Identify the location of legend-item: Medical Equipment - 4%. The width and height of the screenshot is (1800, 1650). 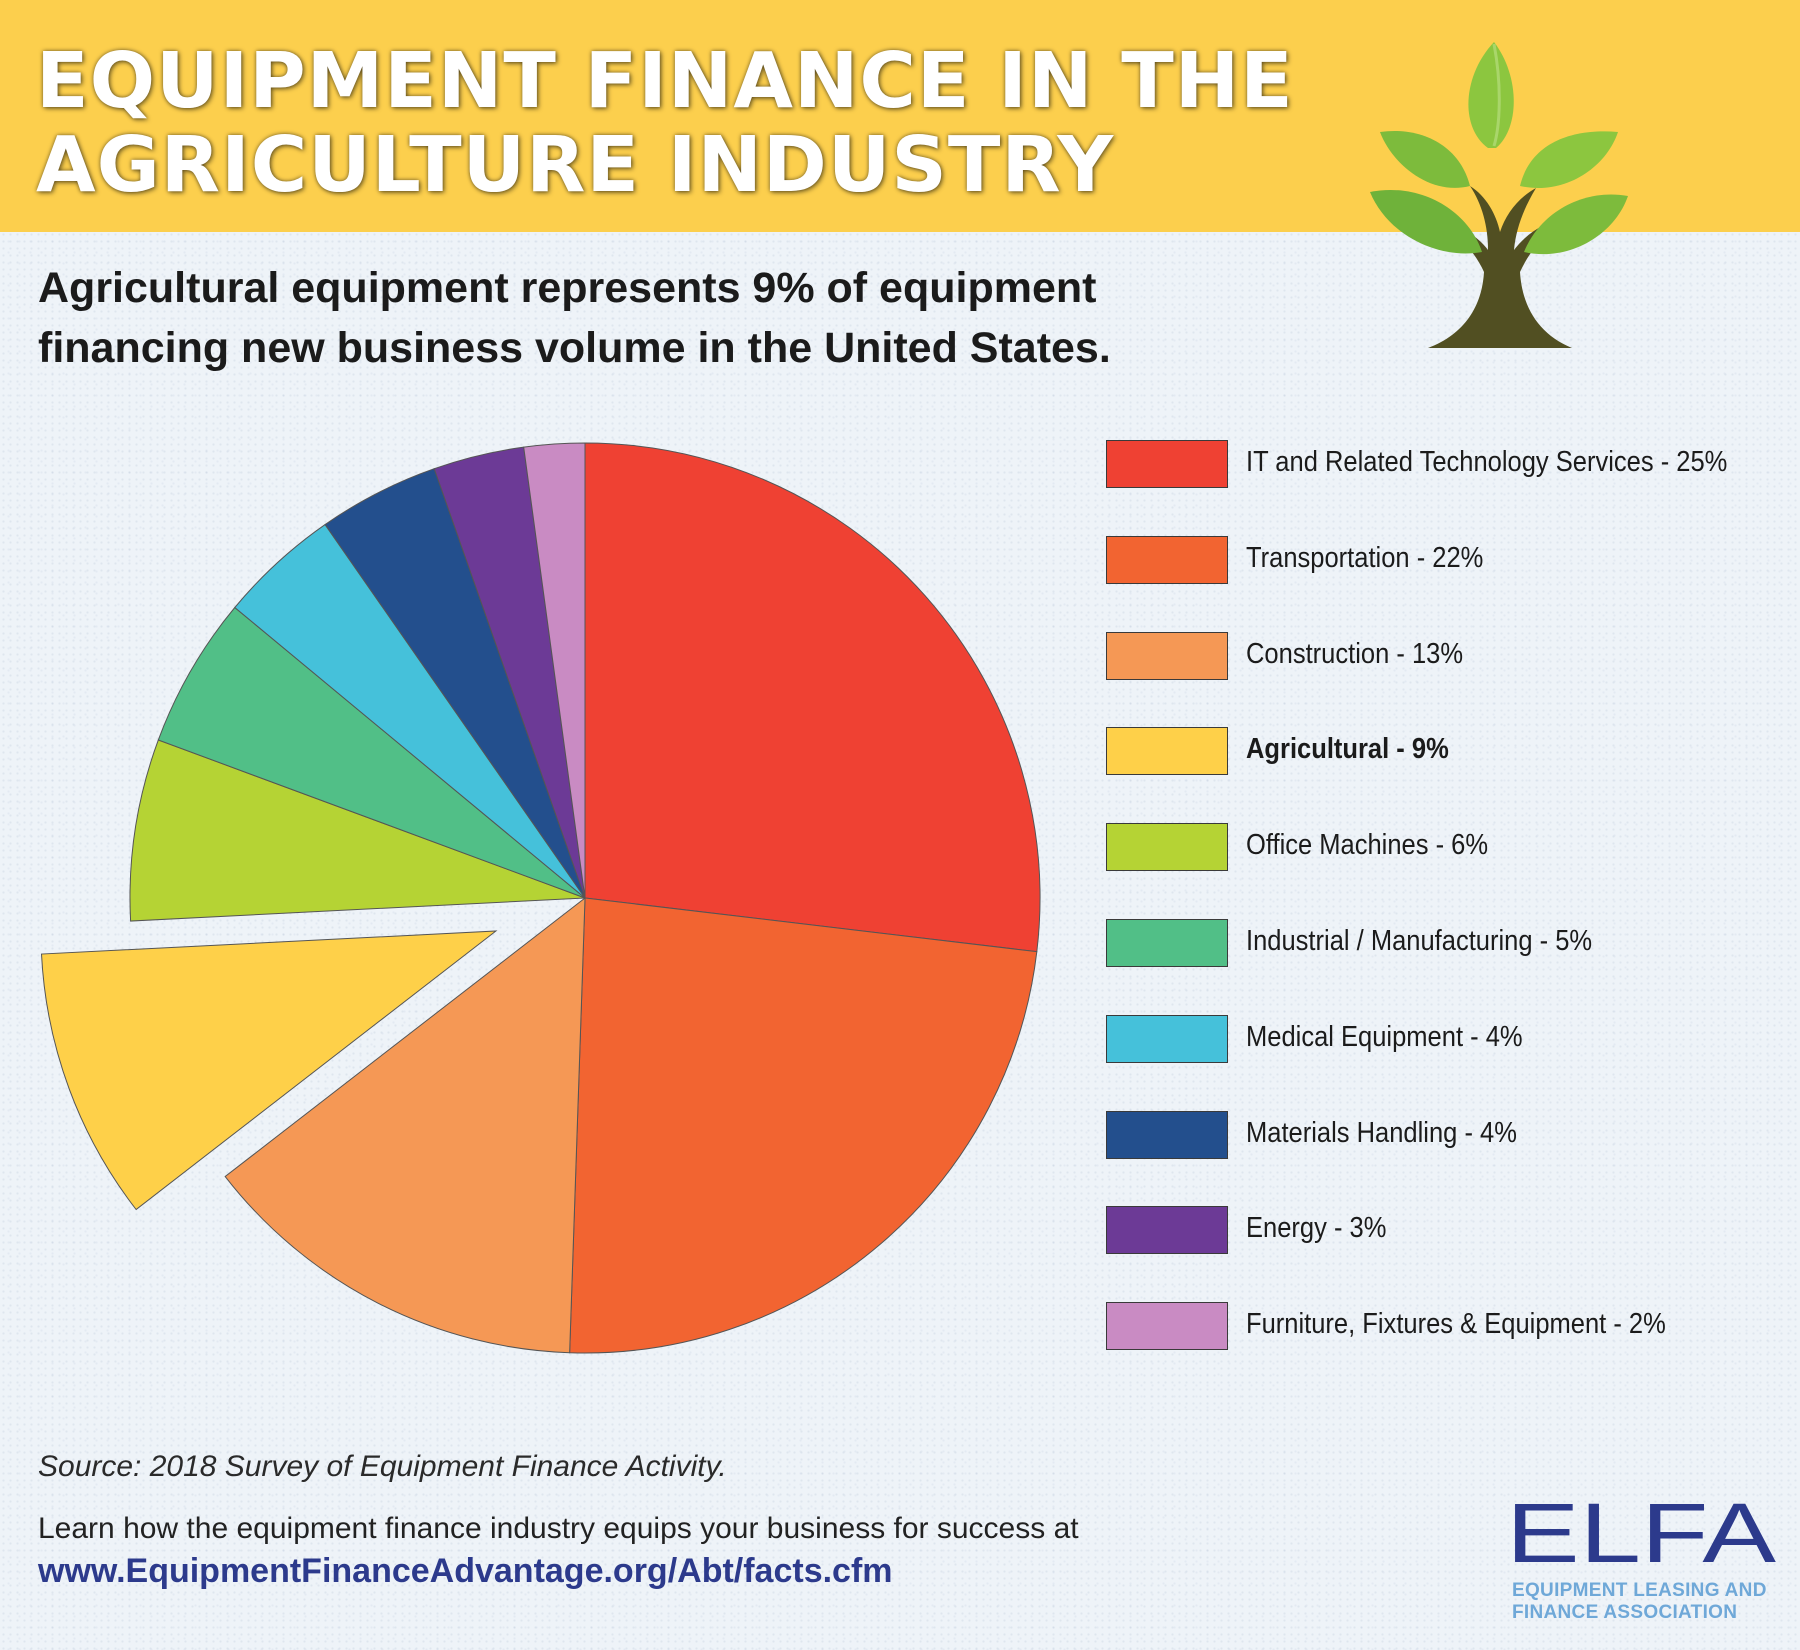
(1446, 1039).